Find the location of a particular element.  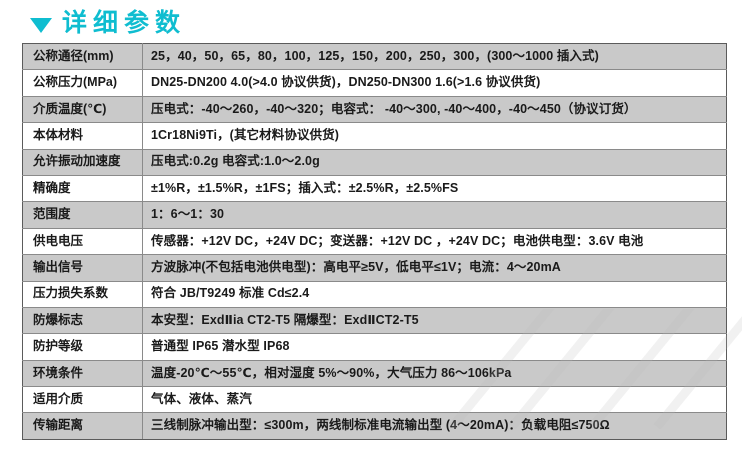

table-row: 精确度 ±1%R，±1.5%R，±1FS；插入式：±2.5%R，±2.5%FS is located at coordinates (374, 188).